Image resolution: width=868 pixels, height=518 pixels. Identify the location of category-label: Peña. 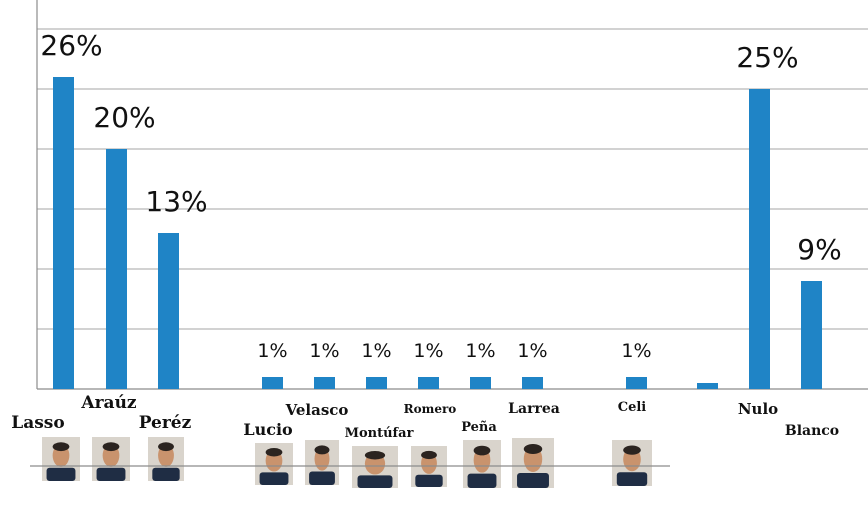
(479, 427).